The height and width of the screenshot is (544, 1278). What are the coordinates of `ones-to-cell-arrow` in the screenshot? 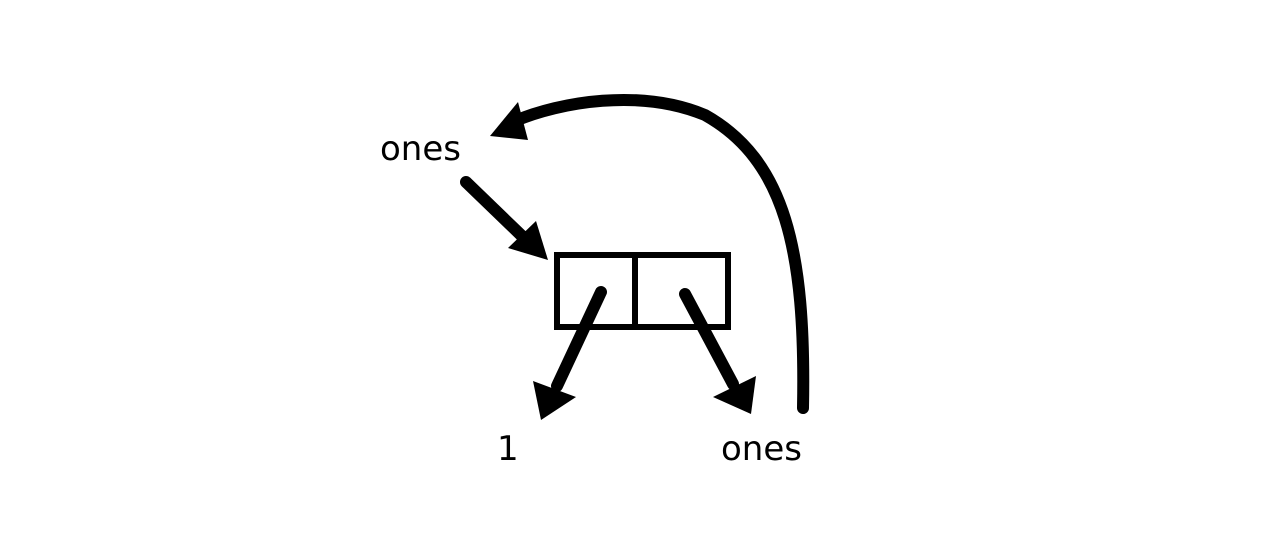 It's located at (504, 218).